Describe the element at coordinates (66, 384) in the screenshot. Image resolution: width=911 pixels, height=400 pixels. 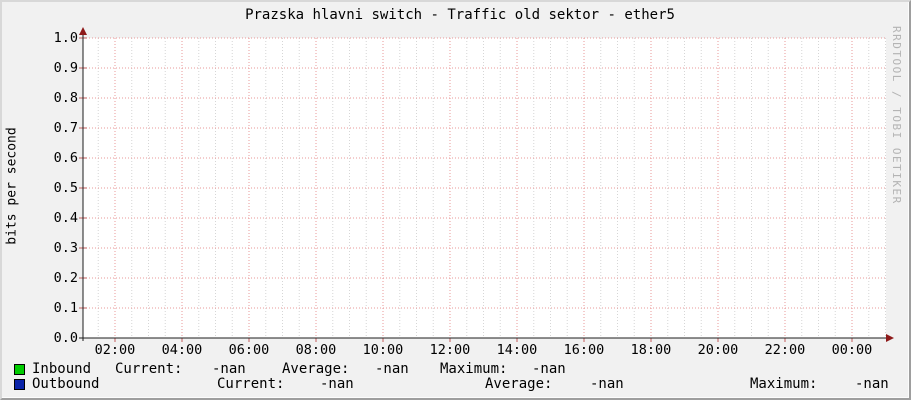
I see `legend-series-name: Outbound` at that location.